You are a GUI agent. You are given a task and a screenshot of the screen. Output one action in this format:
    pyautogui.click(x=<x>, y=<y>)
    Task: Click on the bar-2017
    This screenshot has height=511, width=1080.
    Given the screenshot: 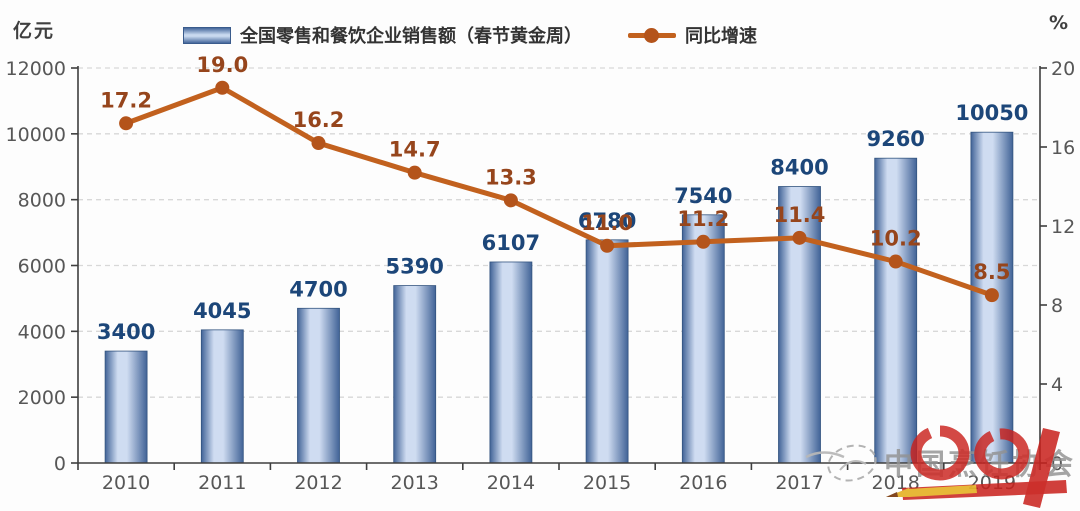 What is the action you would take?
    pyautogui.click(x=799, y=325)
    